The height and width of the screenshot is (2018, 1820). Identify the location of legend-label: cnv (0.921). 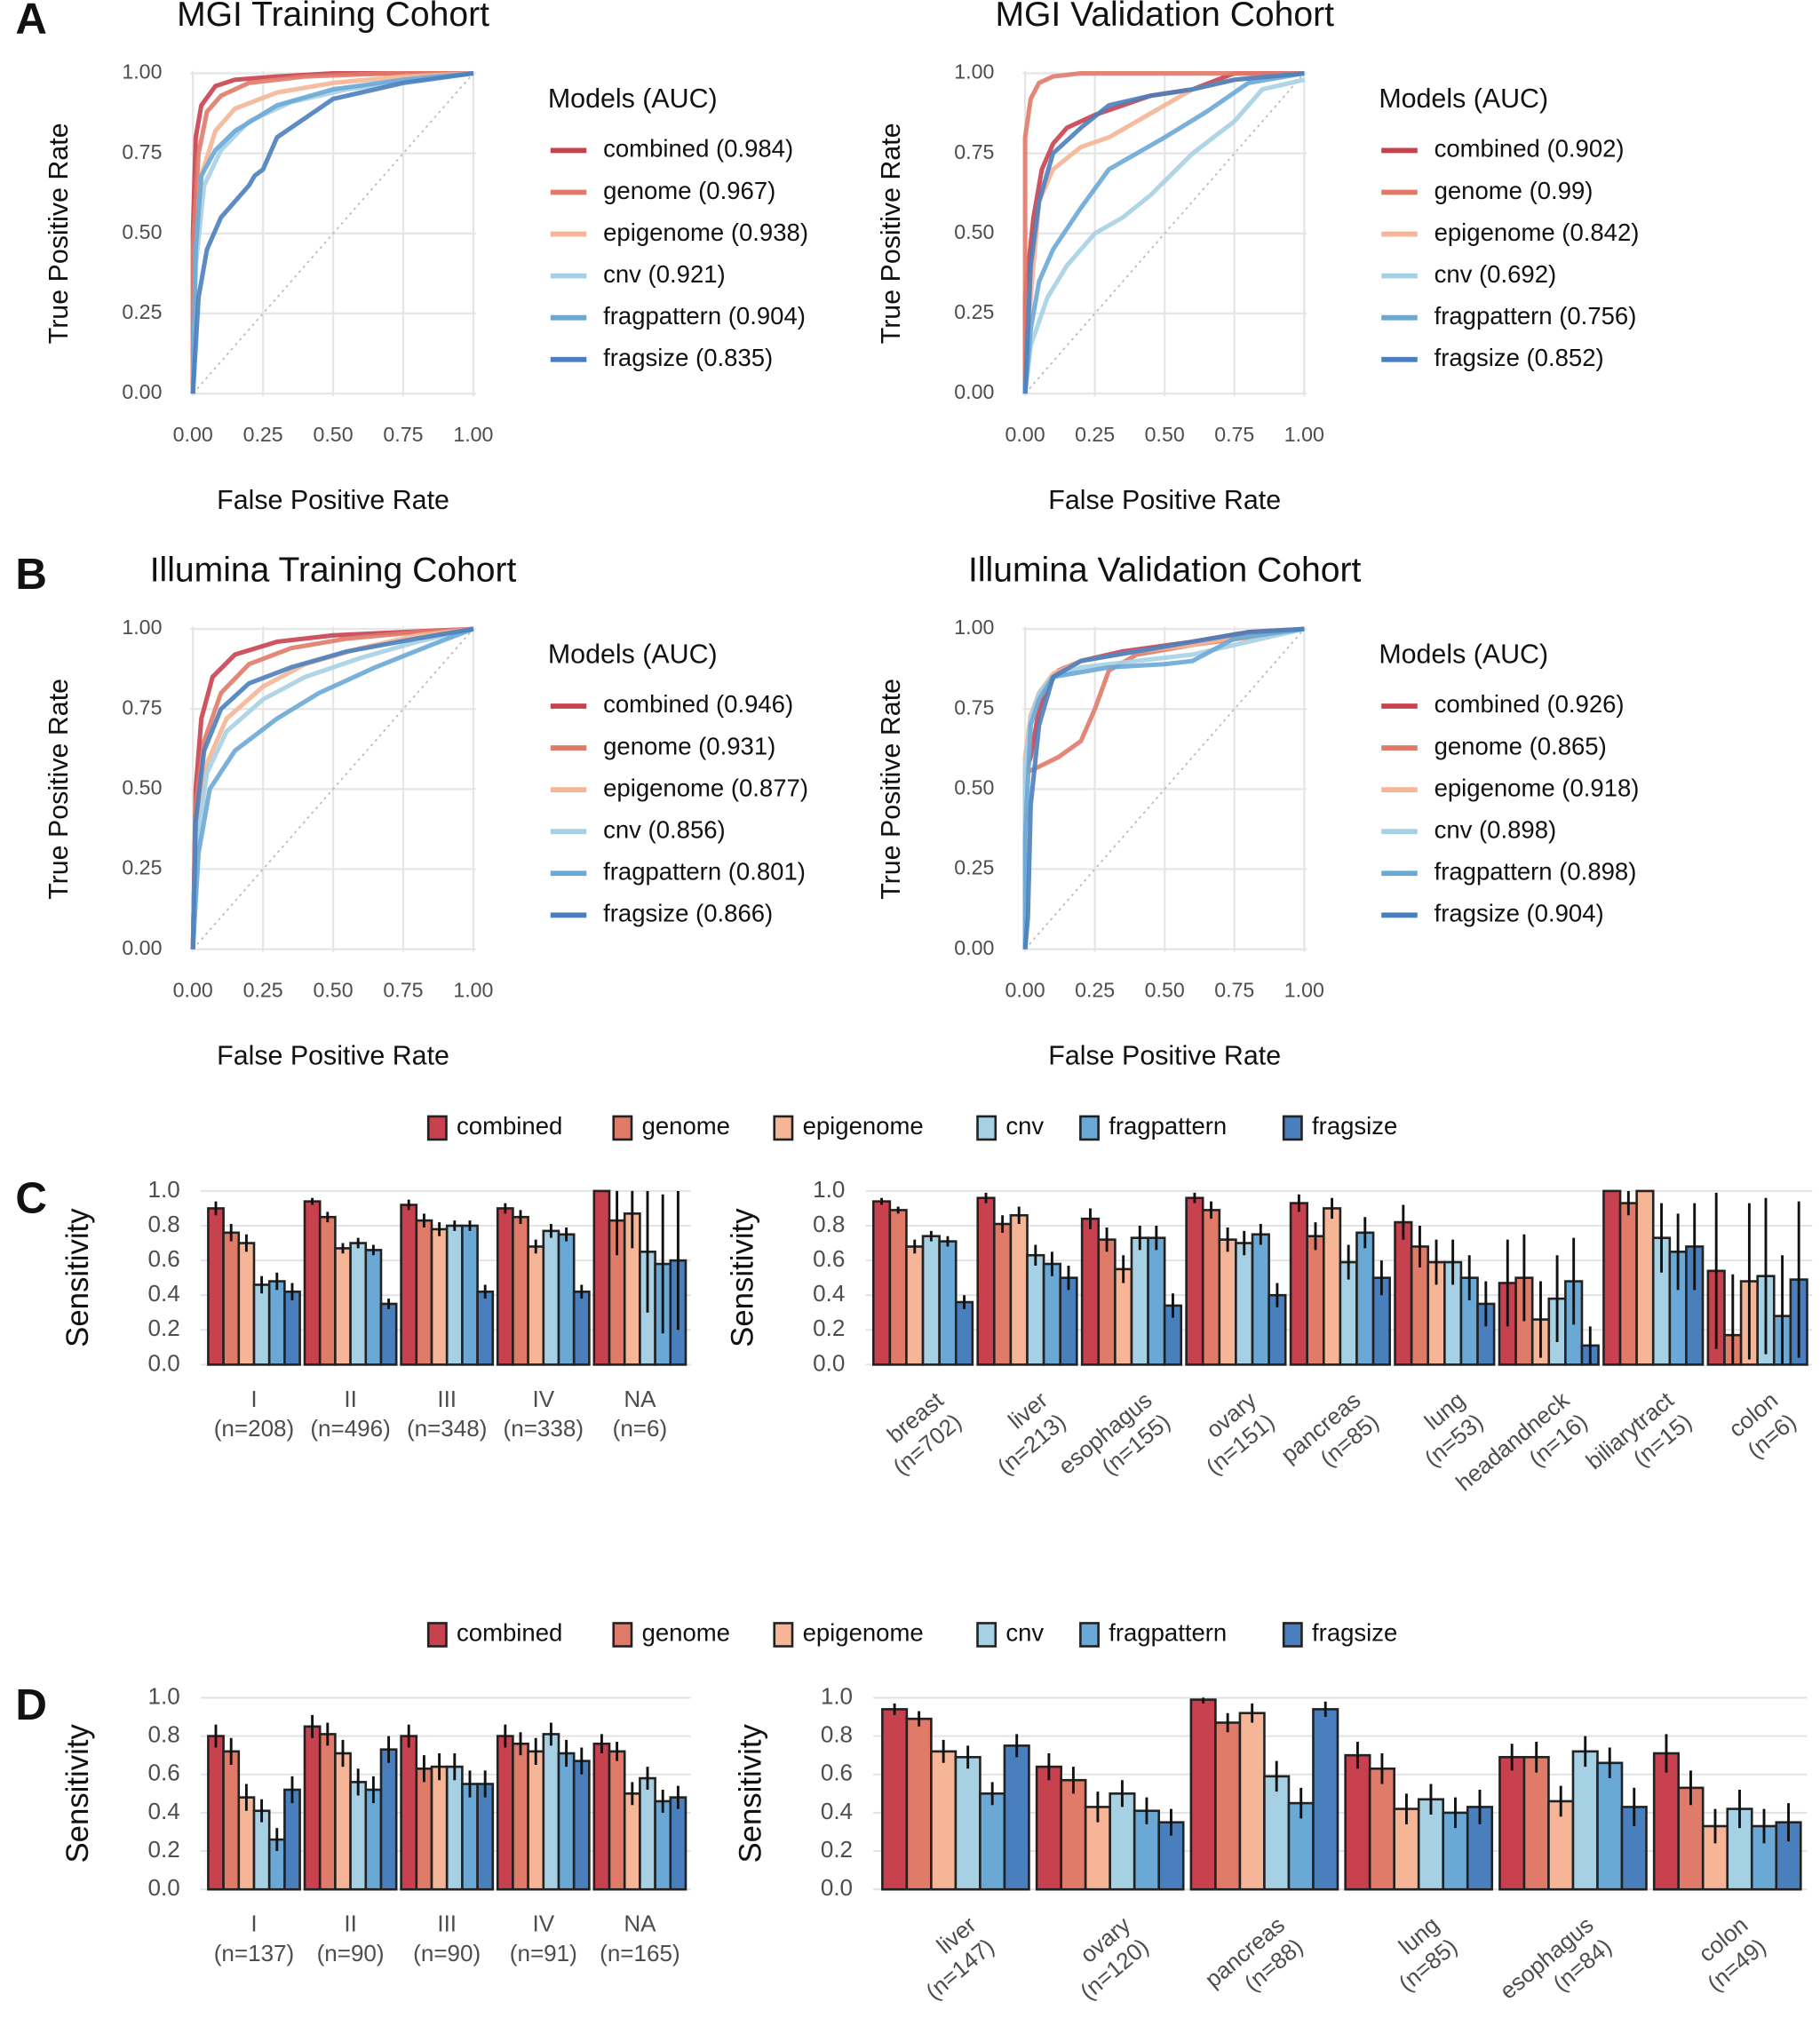
(664, 274).